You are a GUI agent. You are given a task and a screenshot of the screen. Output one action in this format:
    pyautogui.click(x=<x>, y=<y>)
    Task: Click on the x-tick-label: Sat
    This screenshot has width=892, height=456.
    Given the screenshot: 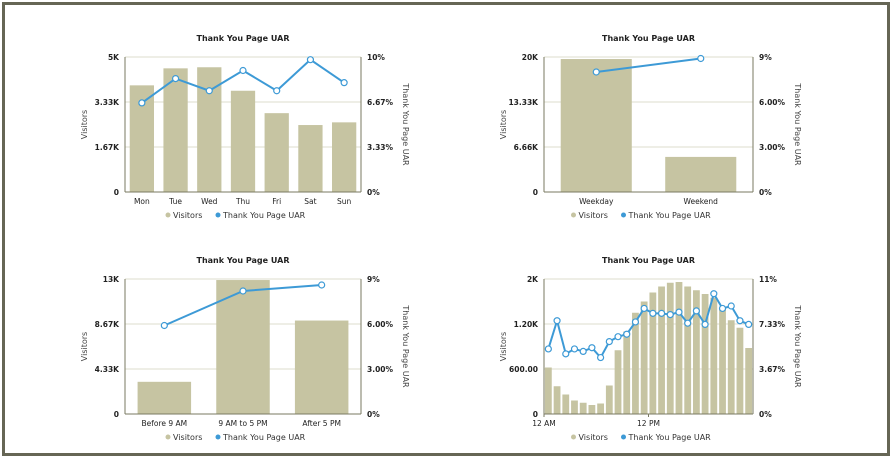 What is the action you would take?
    pyautogui.click(x=310, y=201)
    